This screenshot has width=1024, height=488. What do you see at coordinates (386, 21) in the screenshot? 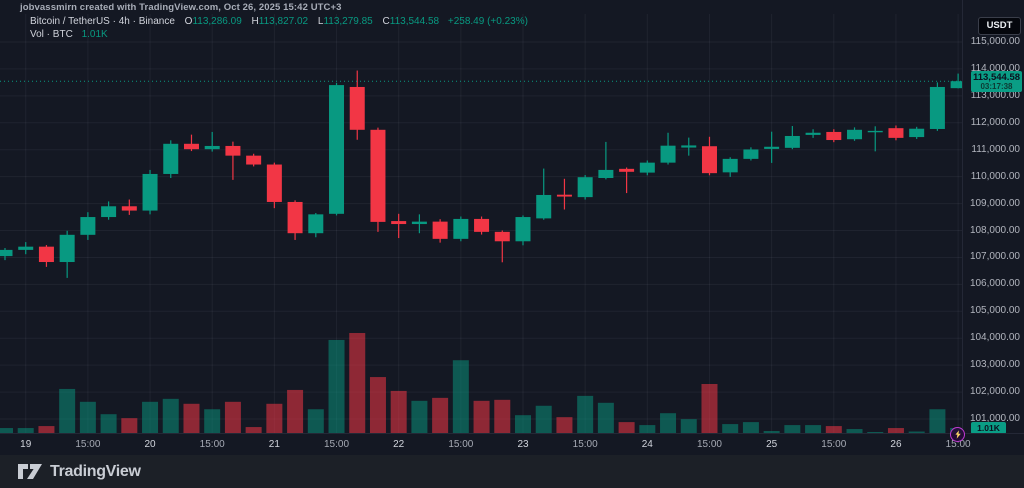
I see `close-label: C` at bounding box center [386, 21].